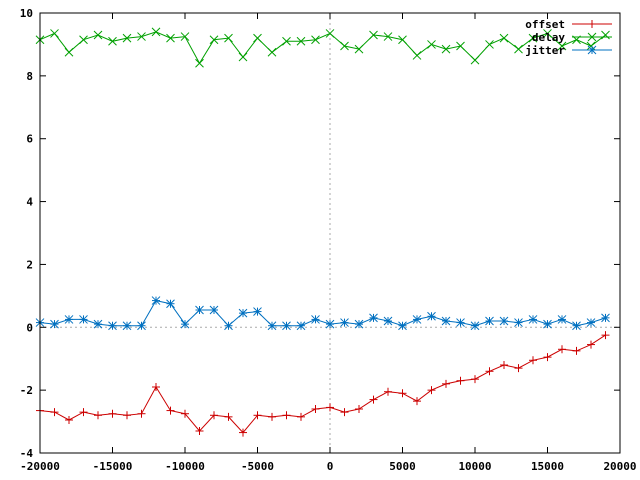 Image resolution: width=640 pixels, height=480 pixels. Describe the element at coordinates (402, 466) in the screenshot. I see `x-tick-label: 5000` at that location.